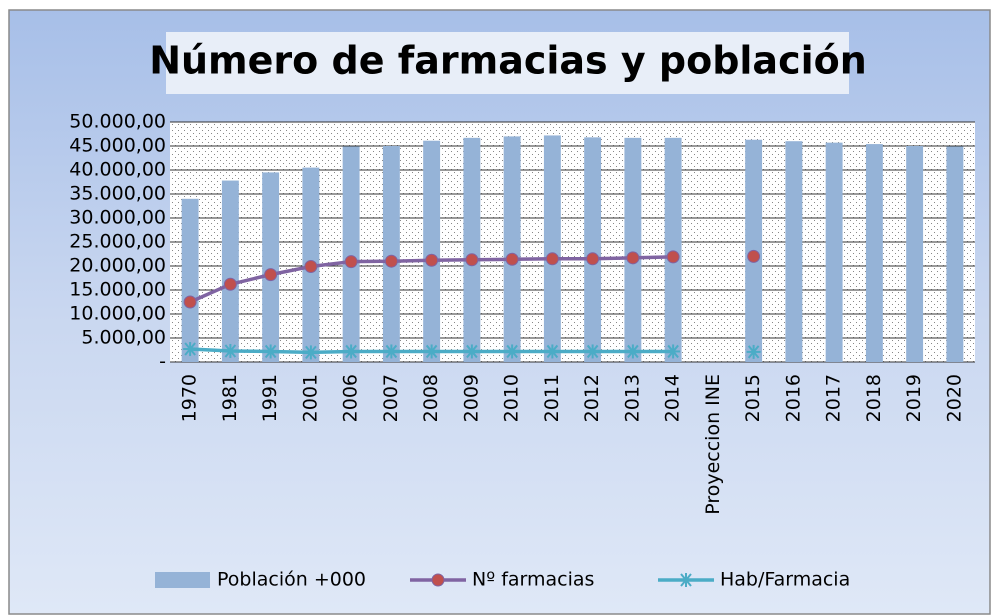 The image size is (993, 616). What do you see at coordinates (753, 398) in the screenshot?
I see `x-tick-label: 2015` at bounding box center [753, 398].